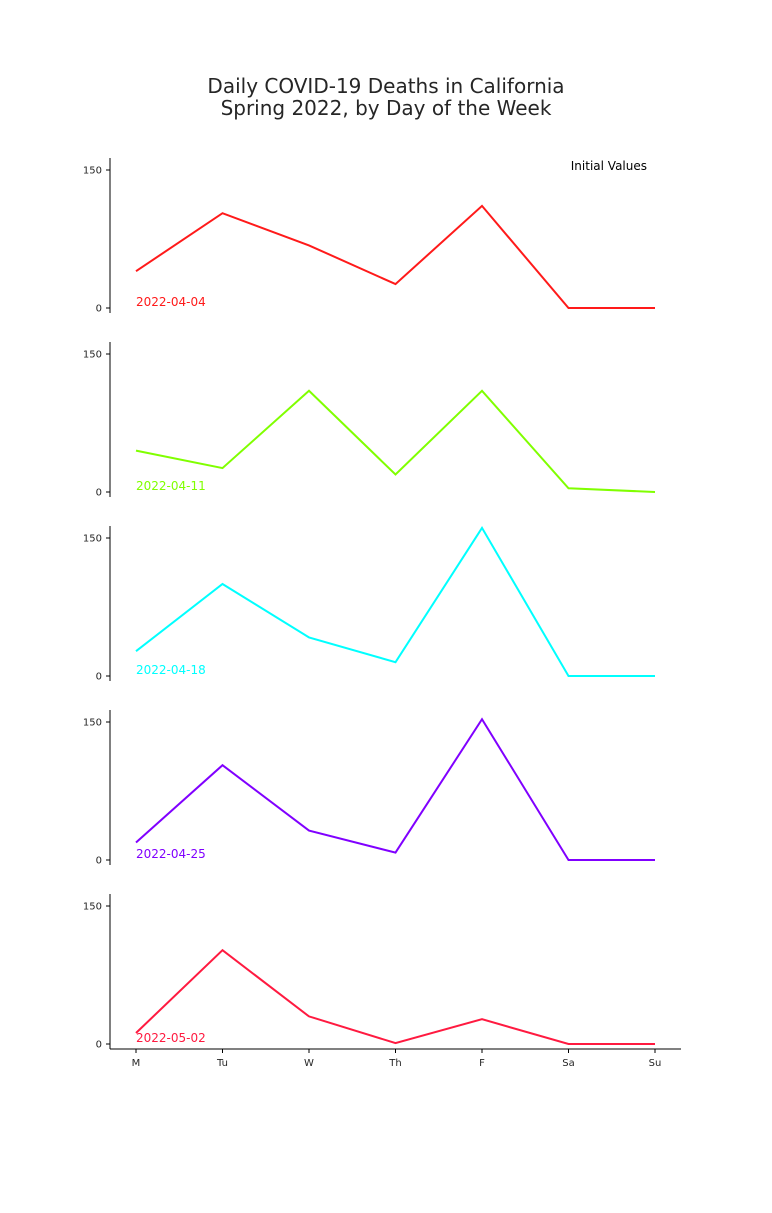  What do you see at coordinates (171, 1038) in the screenshot?
I see `series-label: 2022-05-02` at bounding box center [171, 1038].